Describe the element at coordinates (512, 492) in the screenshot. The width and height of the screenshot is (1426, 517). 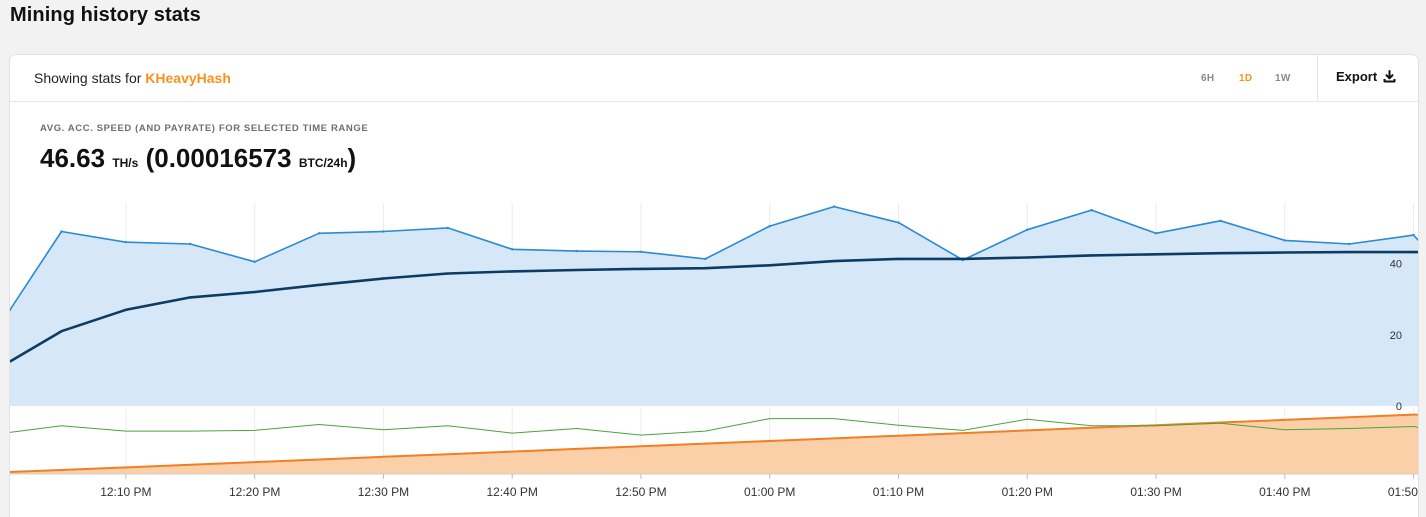
I see `x-tick-label: 12:40 PM` at that location.